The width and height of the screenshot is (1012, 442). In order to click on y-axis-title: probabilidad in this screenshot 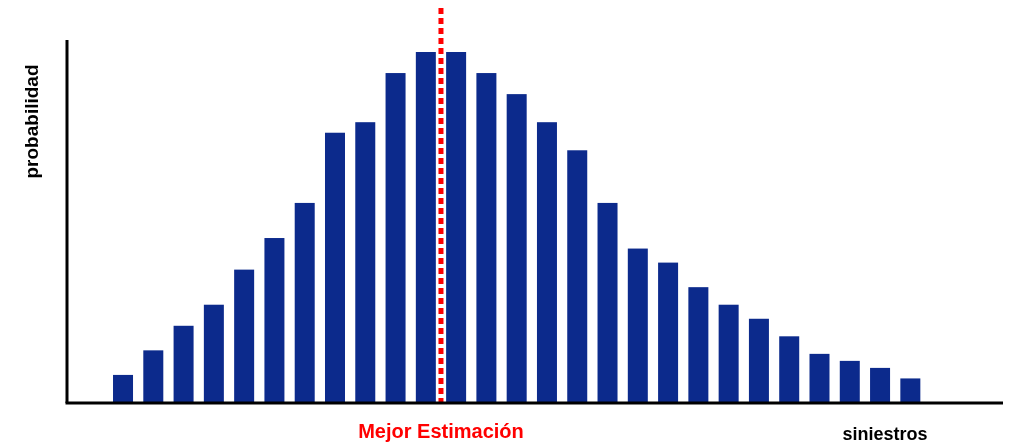, I will do `click(31, 121)`.